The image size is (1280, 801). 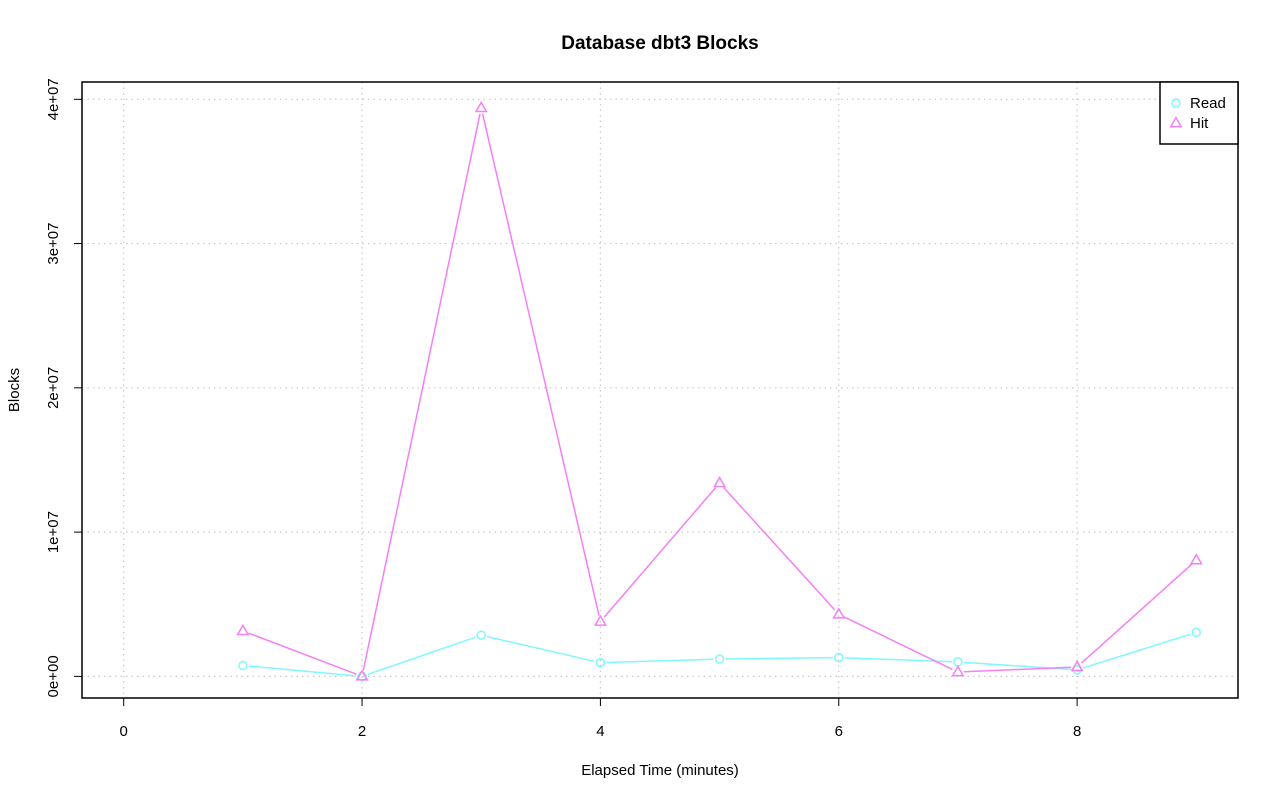 What do you see at coordinates (1199, 123) in the screenshot?
I see `legend-label-hit: Hit` at bounding box center [1199, 123].